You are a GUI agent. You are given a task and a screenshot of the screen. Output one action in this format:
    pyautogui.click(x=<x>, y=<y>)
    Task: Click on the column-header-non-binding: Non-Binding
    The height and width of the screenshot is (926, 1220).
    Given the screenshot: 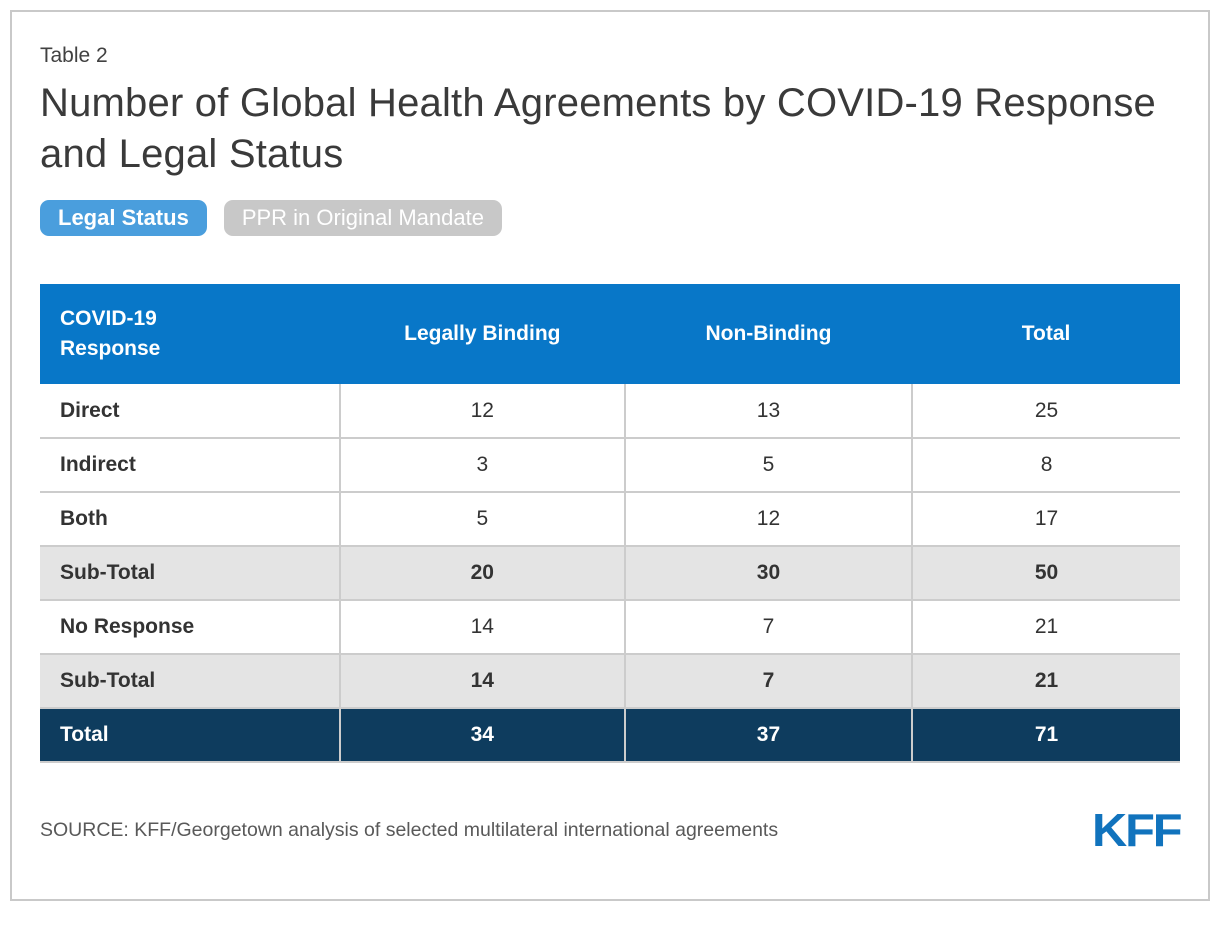 What is the action you would take?
    pyautogui.click(x=768, y=334)
    